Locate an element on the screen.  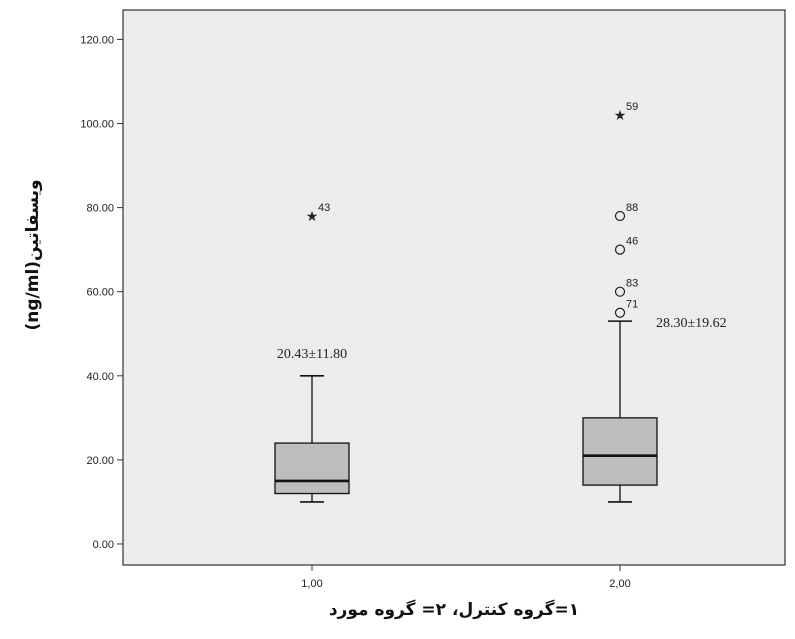
y-tick-label: 100.00 is located at coordinates (97, 125).